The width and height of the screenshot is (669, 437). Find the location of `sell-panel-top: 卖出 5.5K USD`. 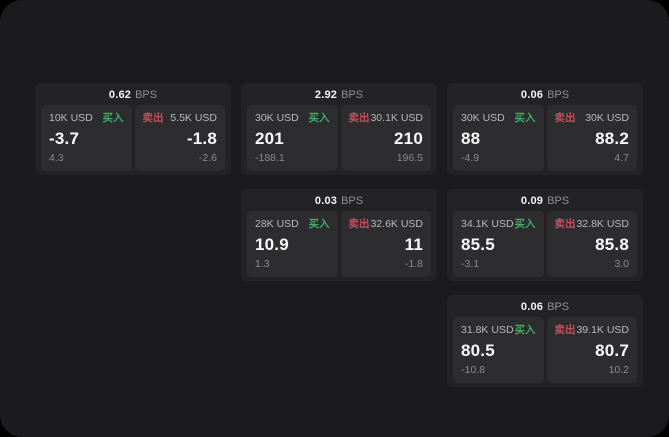

sell-panel-top: 卖出 5.5K USD is located at coordinates (180, 118).